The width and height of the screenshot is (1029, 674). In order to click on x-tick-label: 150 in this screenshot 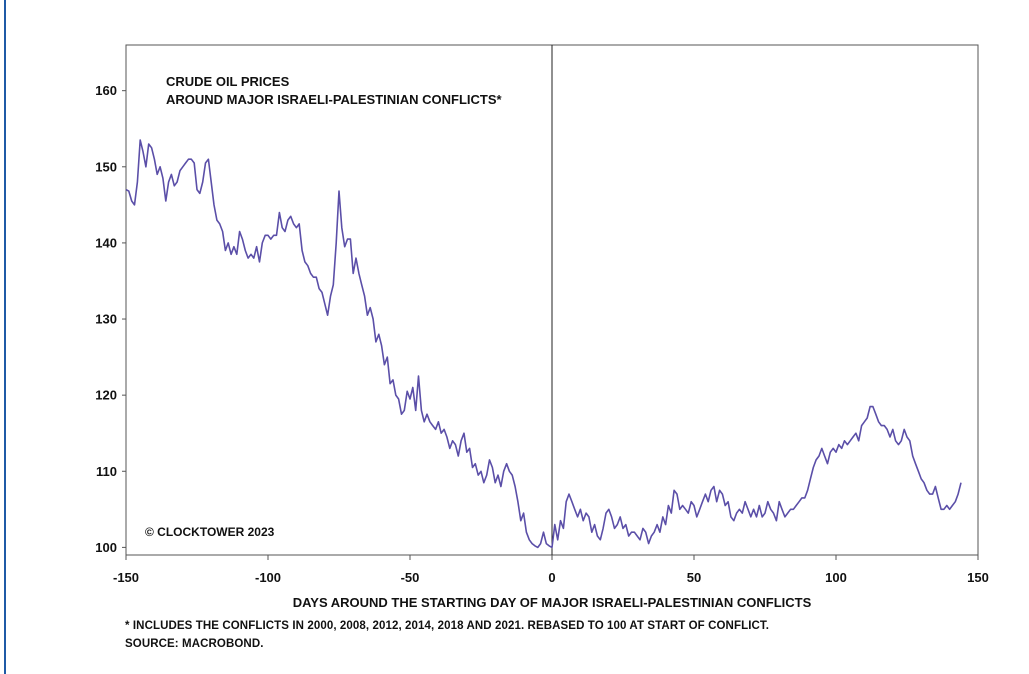, I will do `click(978, 577)`.